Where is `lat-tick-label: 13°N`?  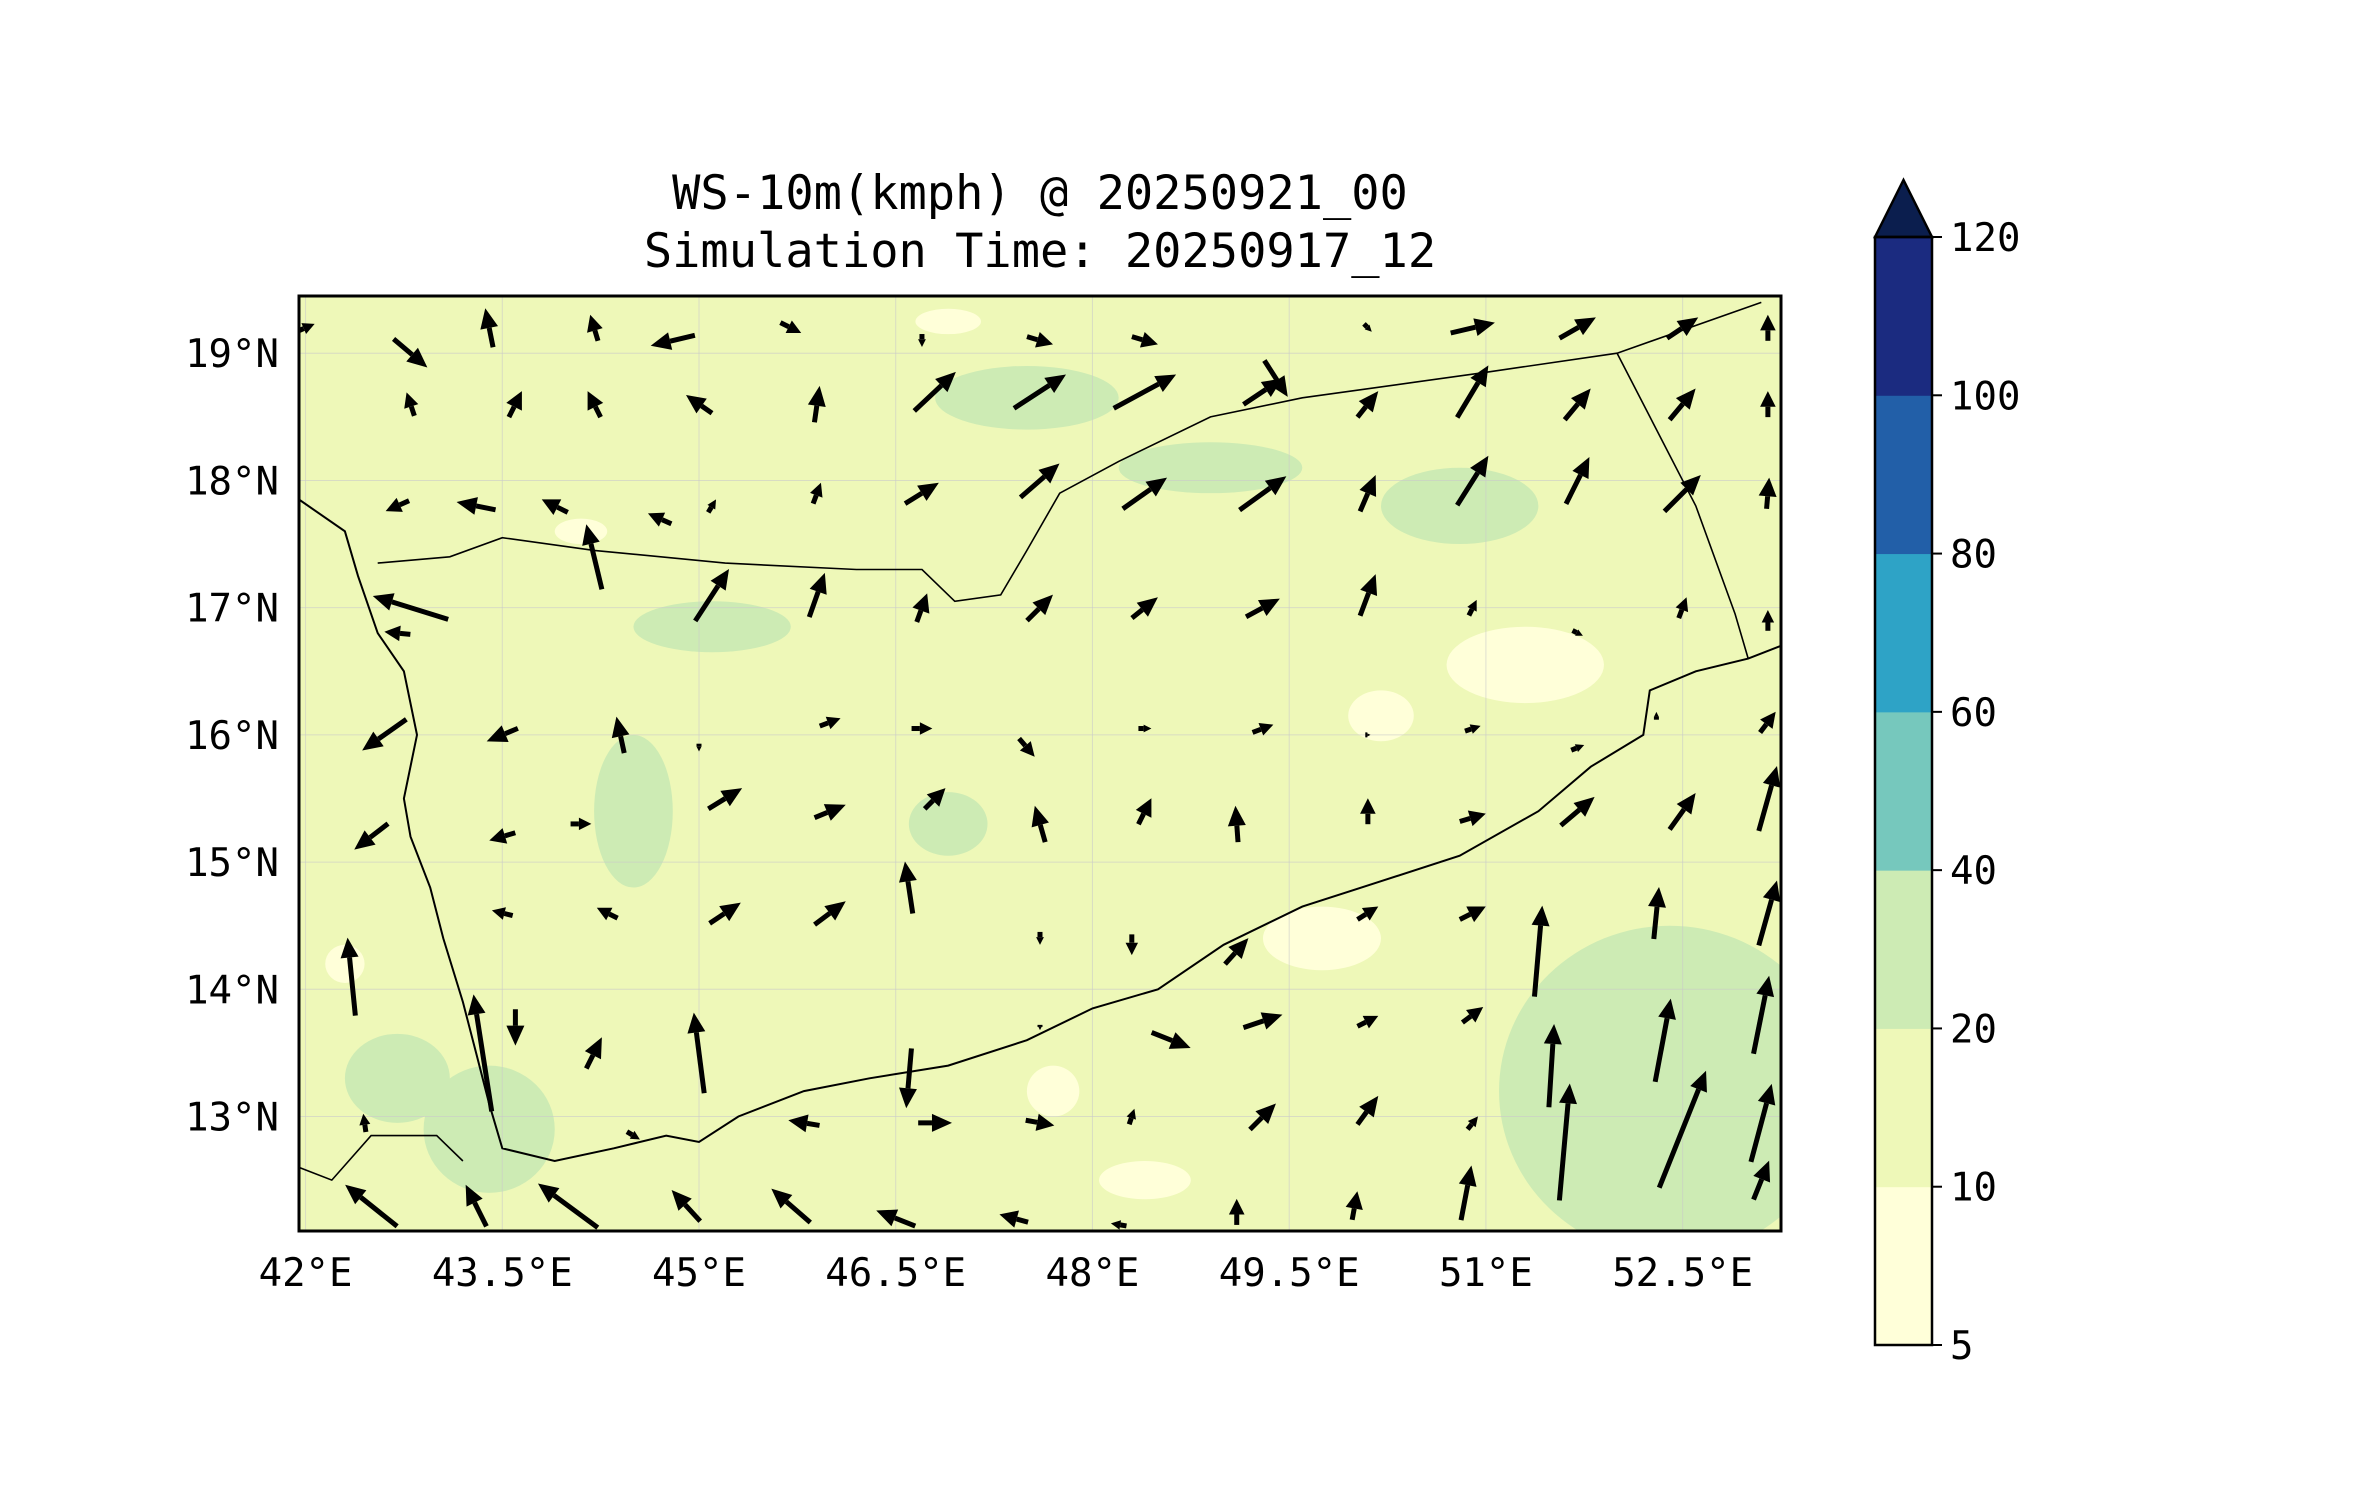
lat-tick-label: 13°N is located at coordinates (232, 1118).